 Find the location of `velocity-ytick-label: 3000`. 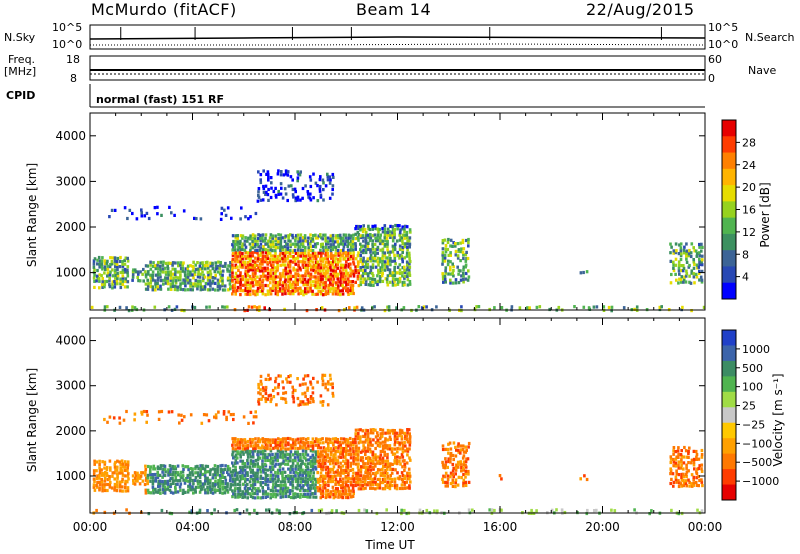

velocity-ytick-label: 3000 is located at coordinates (70, 386).